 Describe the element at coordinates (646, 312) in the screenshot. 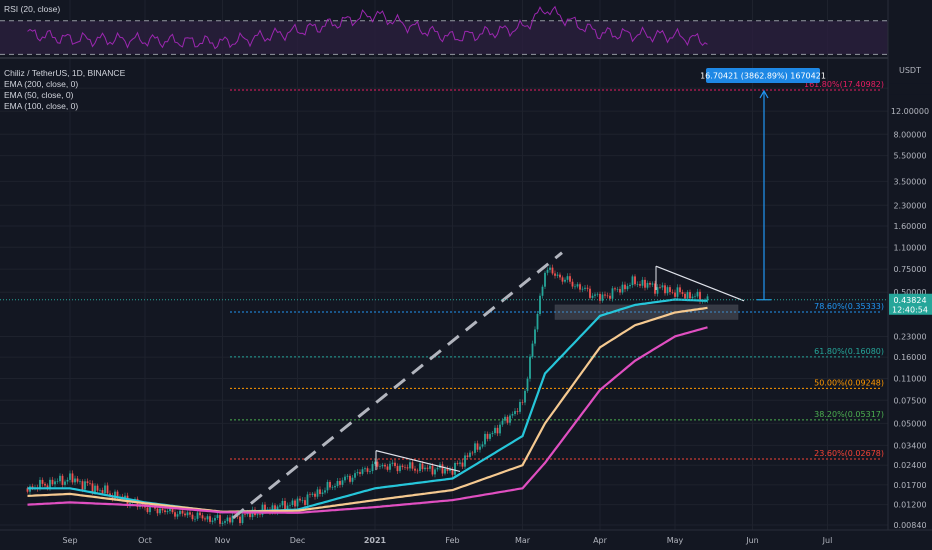

I see `support-zone` at that location.